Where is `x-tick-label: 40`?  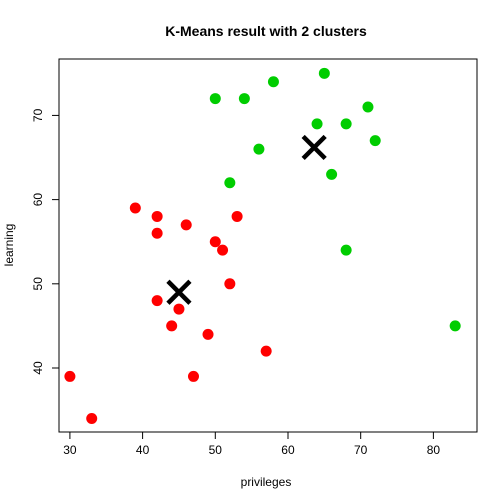 x-tick-label: 40 is located at coordinates (143, 450).